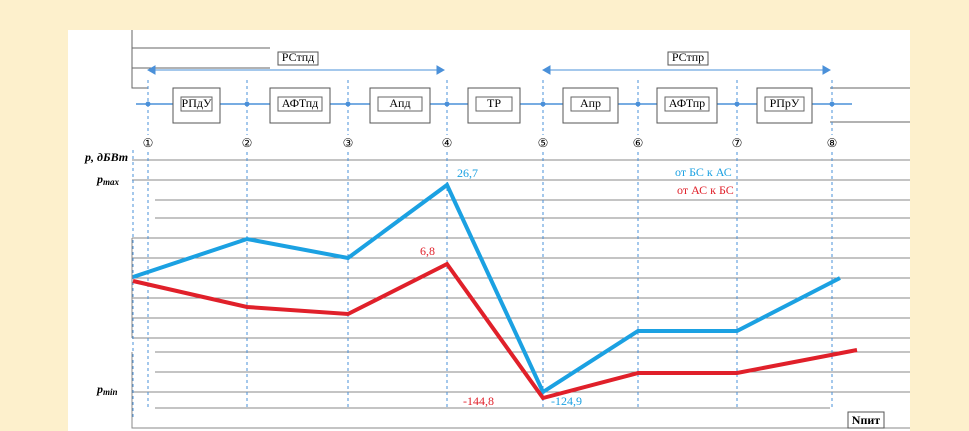 Image resolution: width=969 pixels, height=431 pixels. What do you see at coordinates (111, 182) in the screenshot?
I see `pmax-sub: max` at bounding box center [111, 182].